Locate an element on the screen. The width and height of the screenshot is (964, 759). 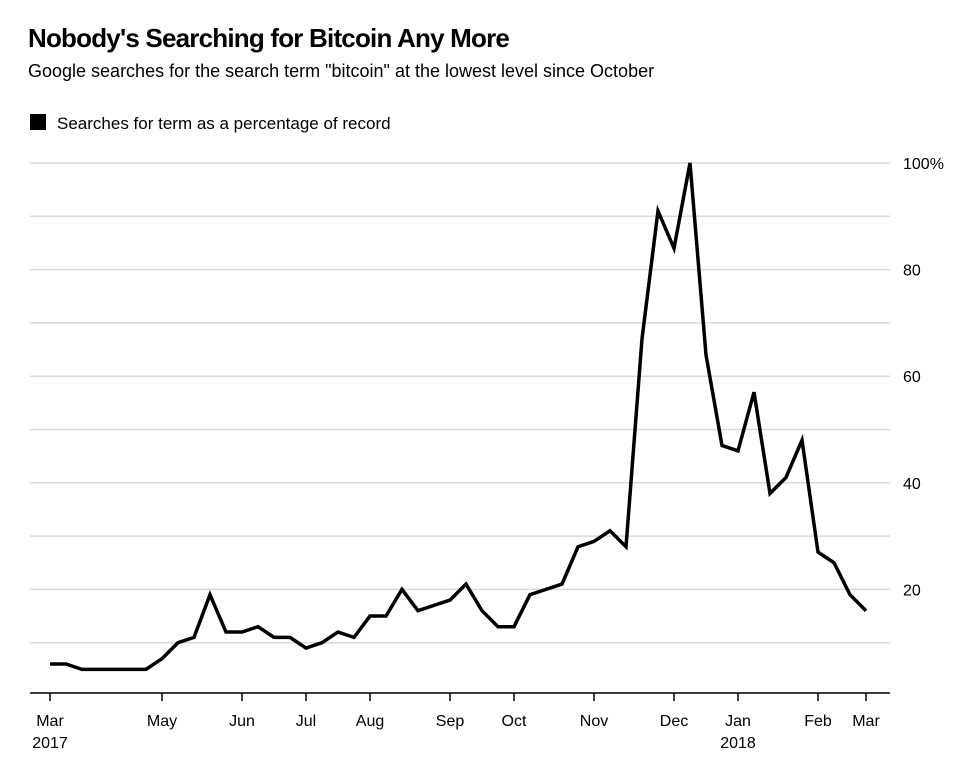
y-tick-label: 40 is located at coordinates (912, 484).